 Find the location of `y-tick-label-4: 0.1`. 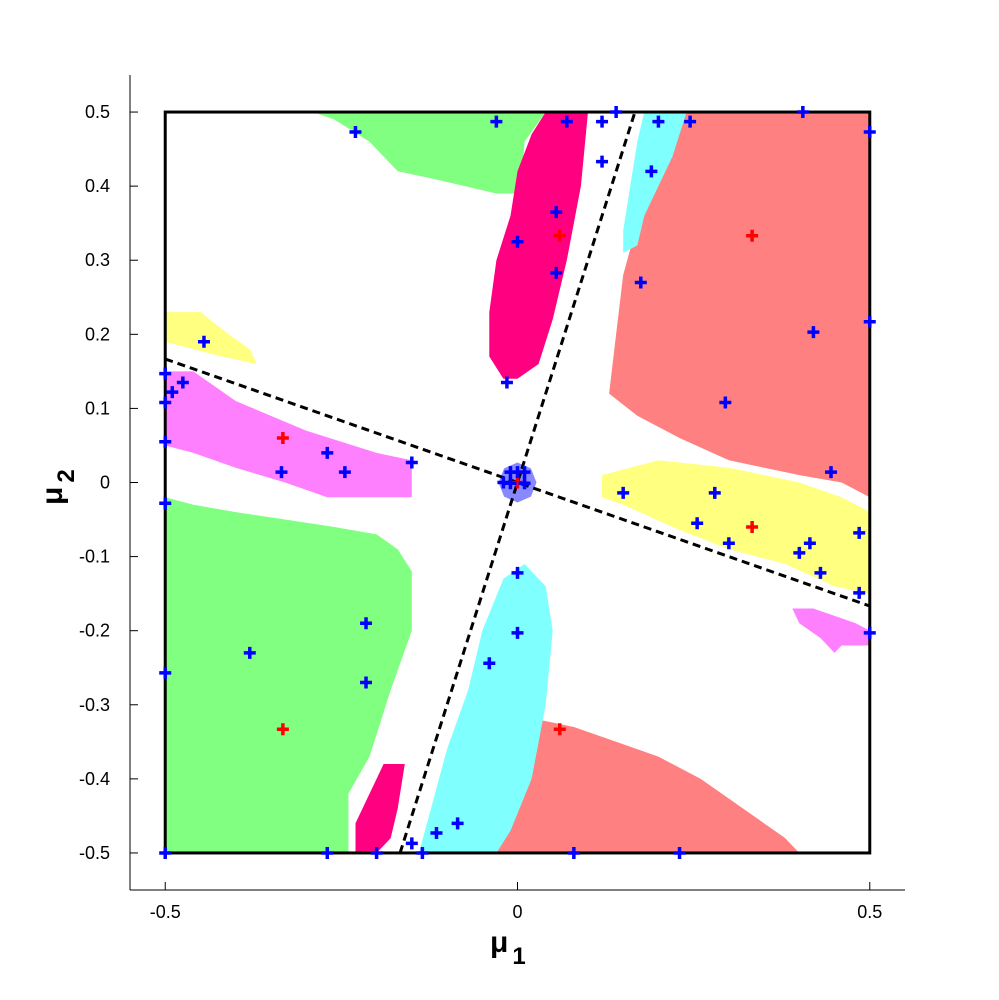

y-tick-label-4: 0.1 is located at coordinates (97, 408).